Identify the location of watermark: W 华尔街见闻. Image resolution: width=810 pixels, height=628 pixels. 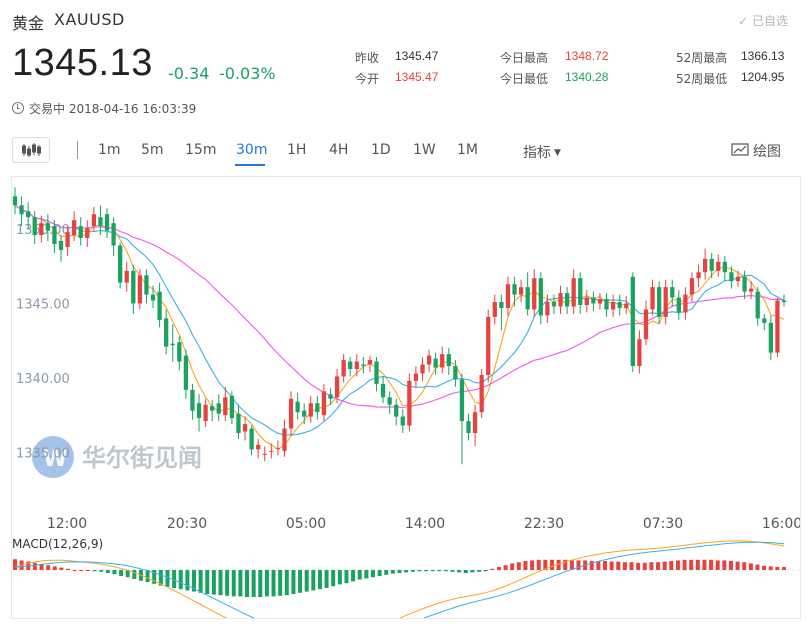
(117, 457).